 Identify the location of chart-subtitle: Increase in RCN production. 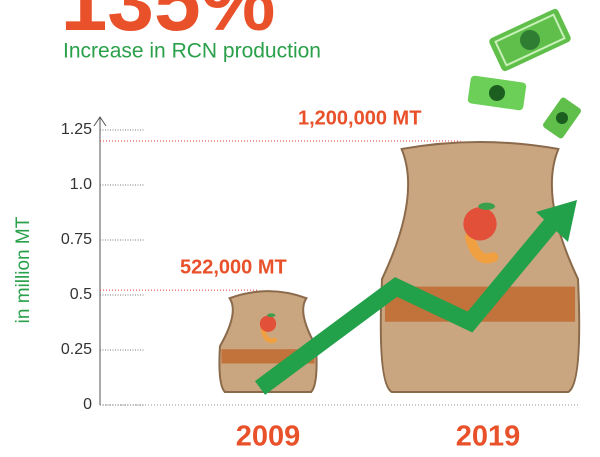
(192, 51).